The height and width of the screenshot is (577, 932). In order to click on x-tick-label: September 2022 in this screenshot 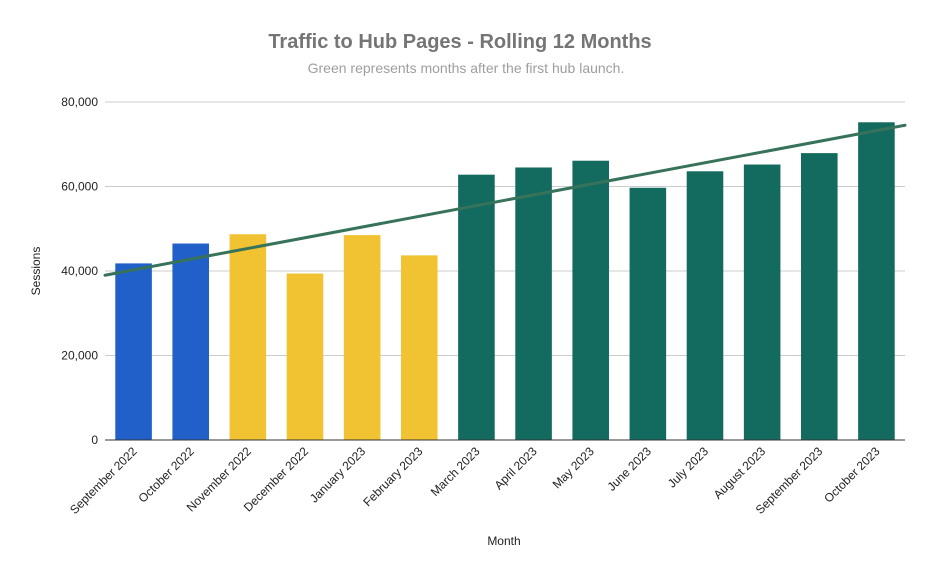, I will do `click(103, 480)`.